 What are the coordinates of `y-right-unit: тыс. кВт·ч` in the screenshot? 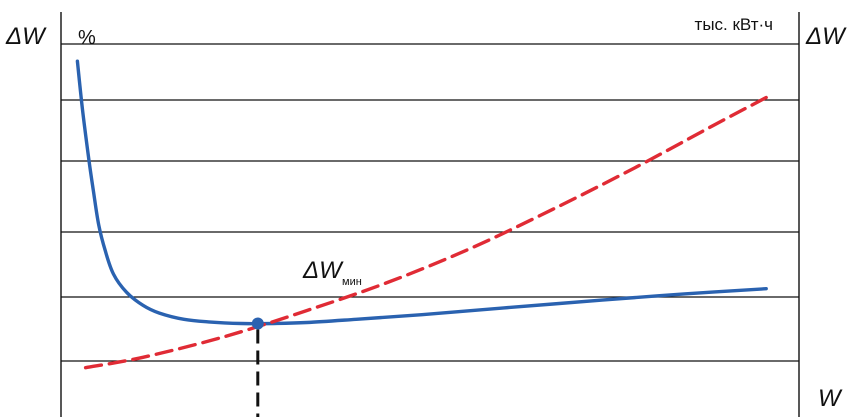 It's located at (734, 24).